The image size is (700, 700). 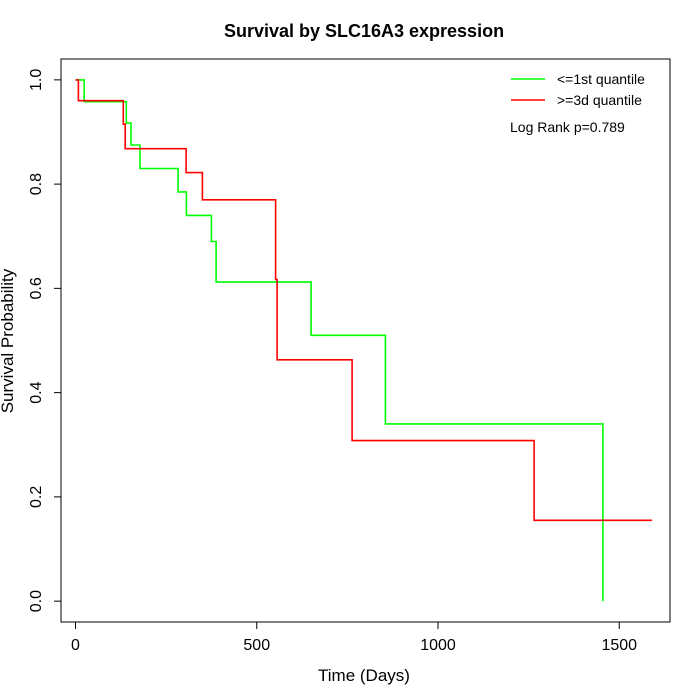 I want to click on y-tick-label: 0.4, so click(x=36, y=392).